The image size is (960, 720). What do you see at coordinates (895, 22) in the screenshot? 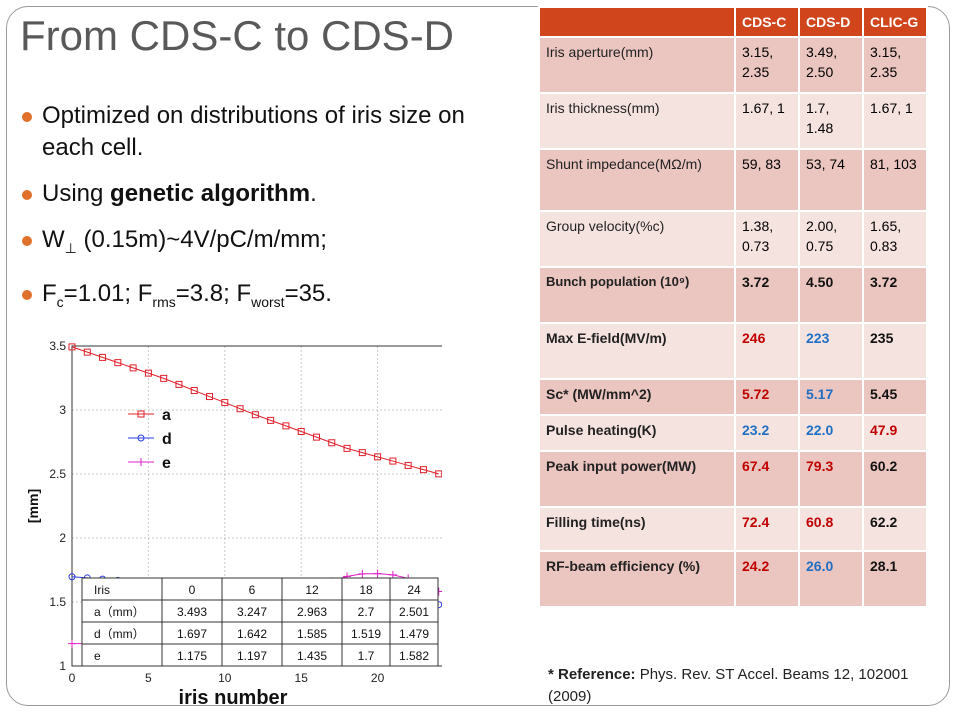
I see `table-header-cell: CLIC-G` at bounding box center [895, 22].